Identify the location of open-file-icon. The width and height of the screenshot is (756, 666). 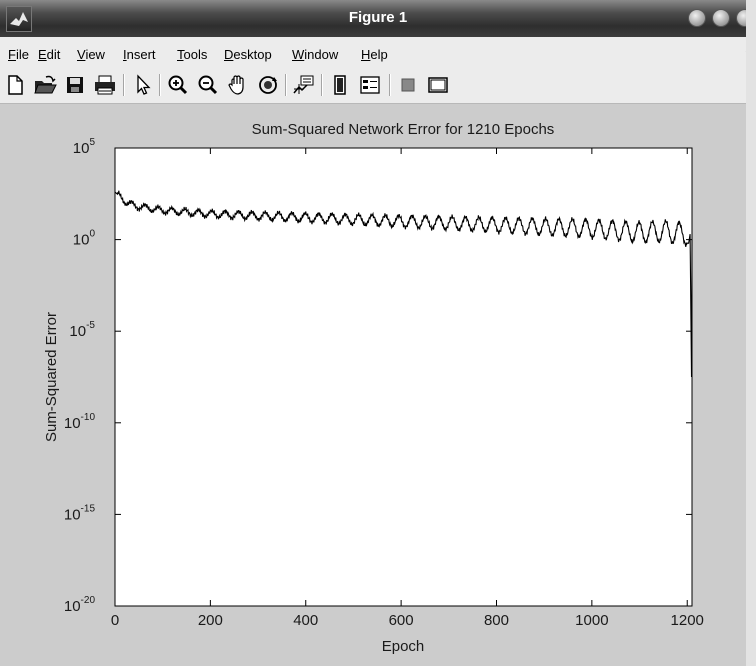
(45, 85).